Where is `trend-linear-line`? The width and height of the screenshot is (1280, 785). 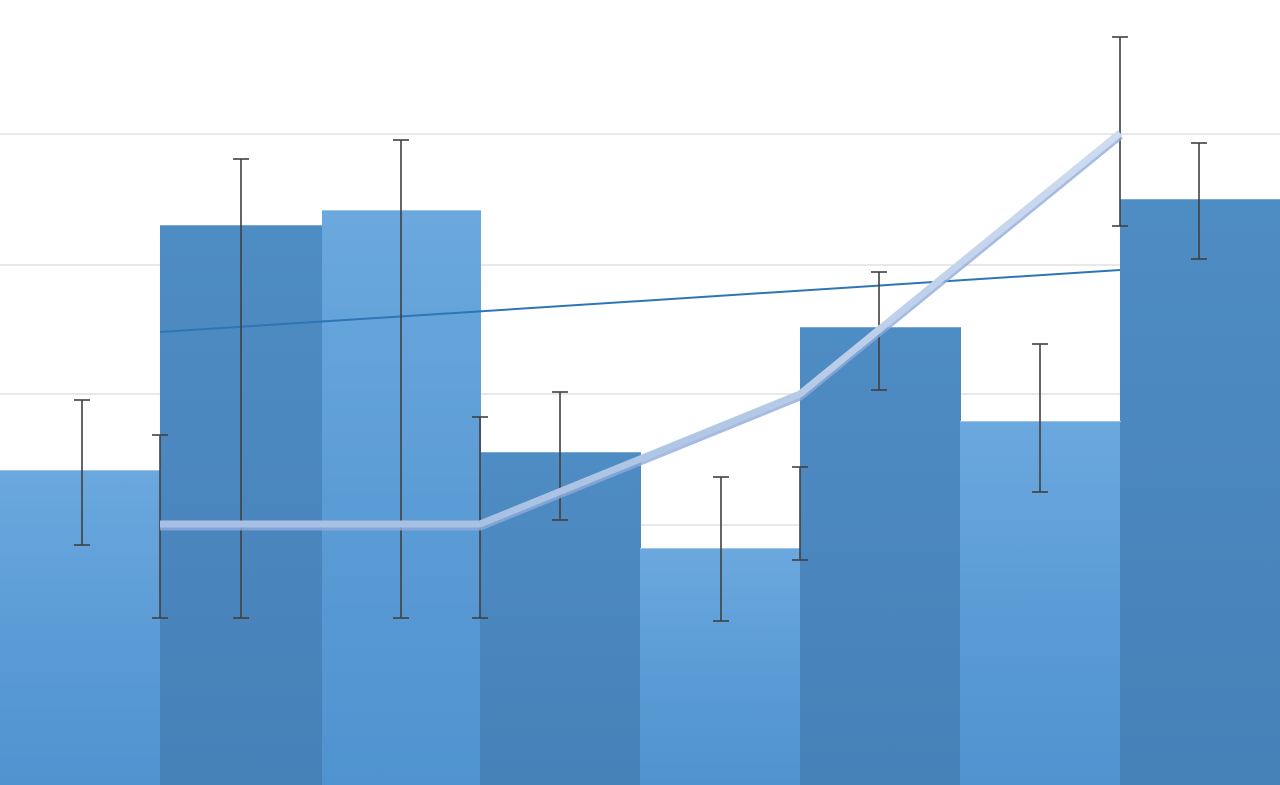 trend-linear-line is located at coordinates (640, 301).